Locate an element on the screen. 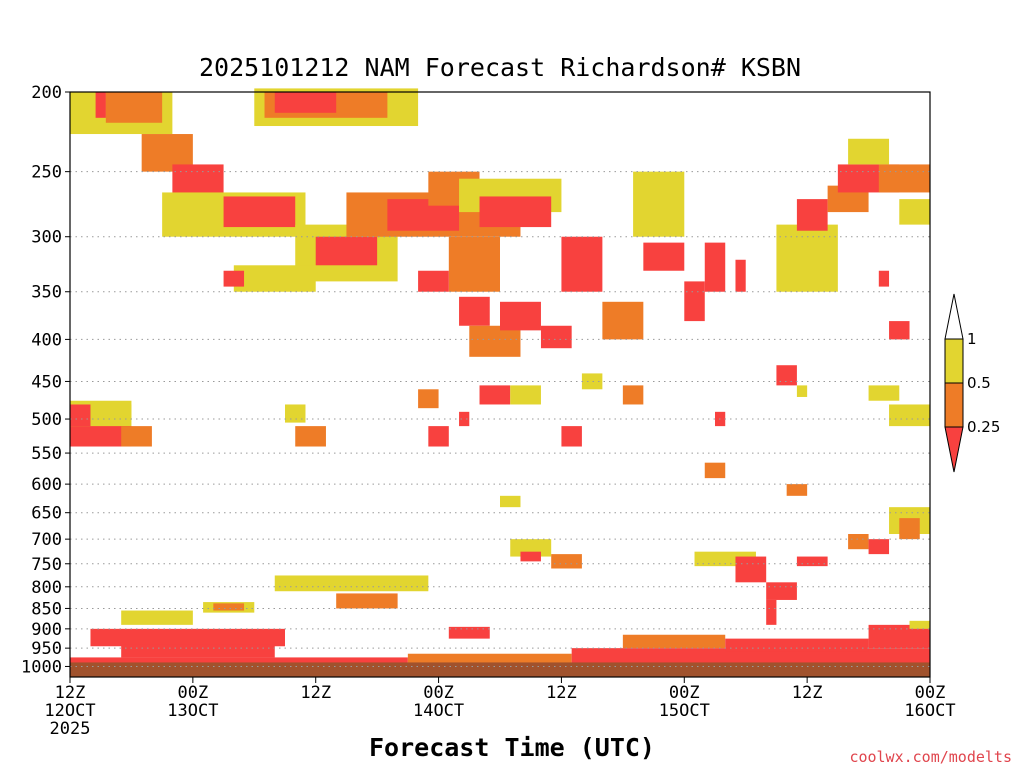 Image resolution: width=1024 pixels, height=768 pixels. chart-title: 2025101212 NAM Forecast Richardson# KSBN is located at coordinates (500, 67).